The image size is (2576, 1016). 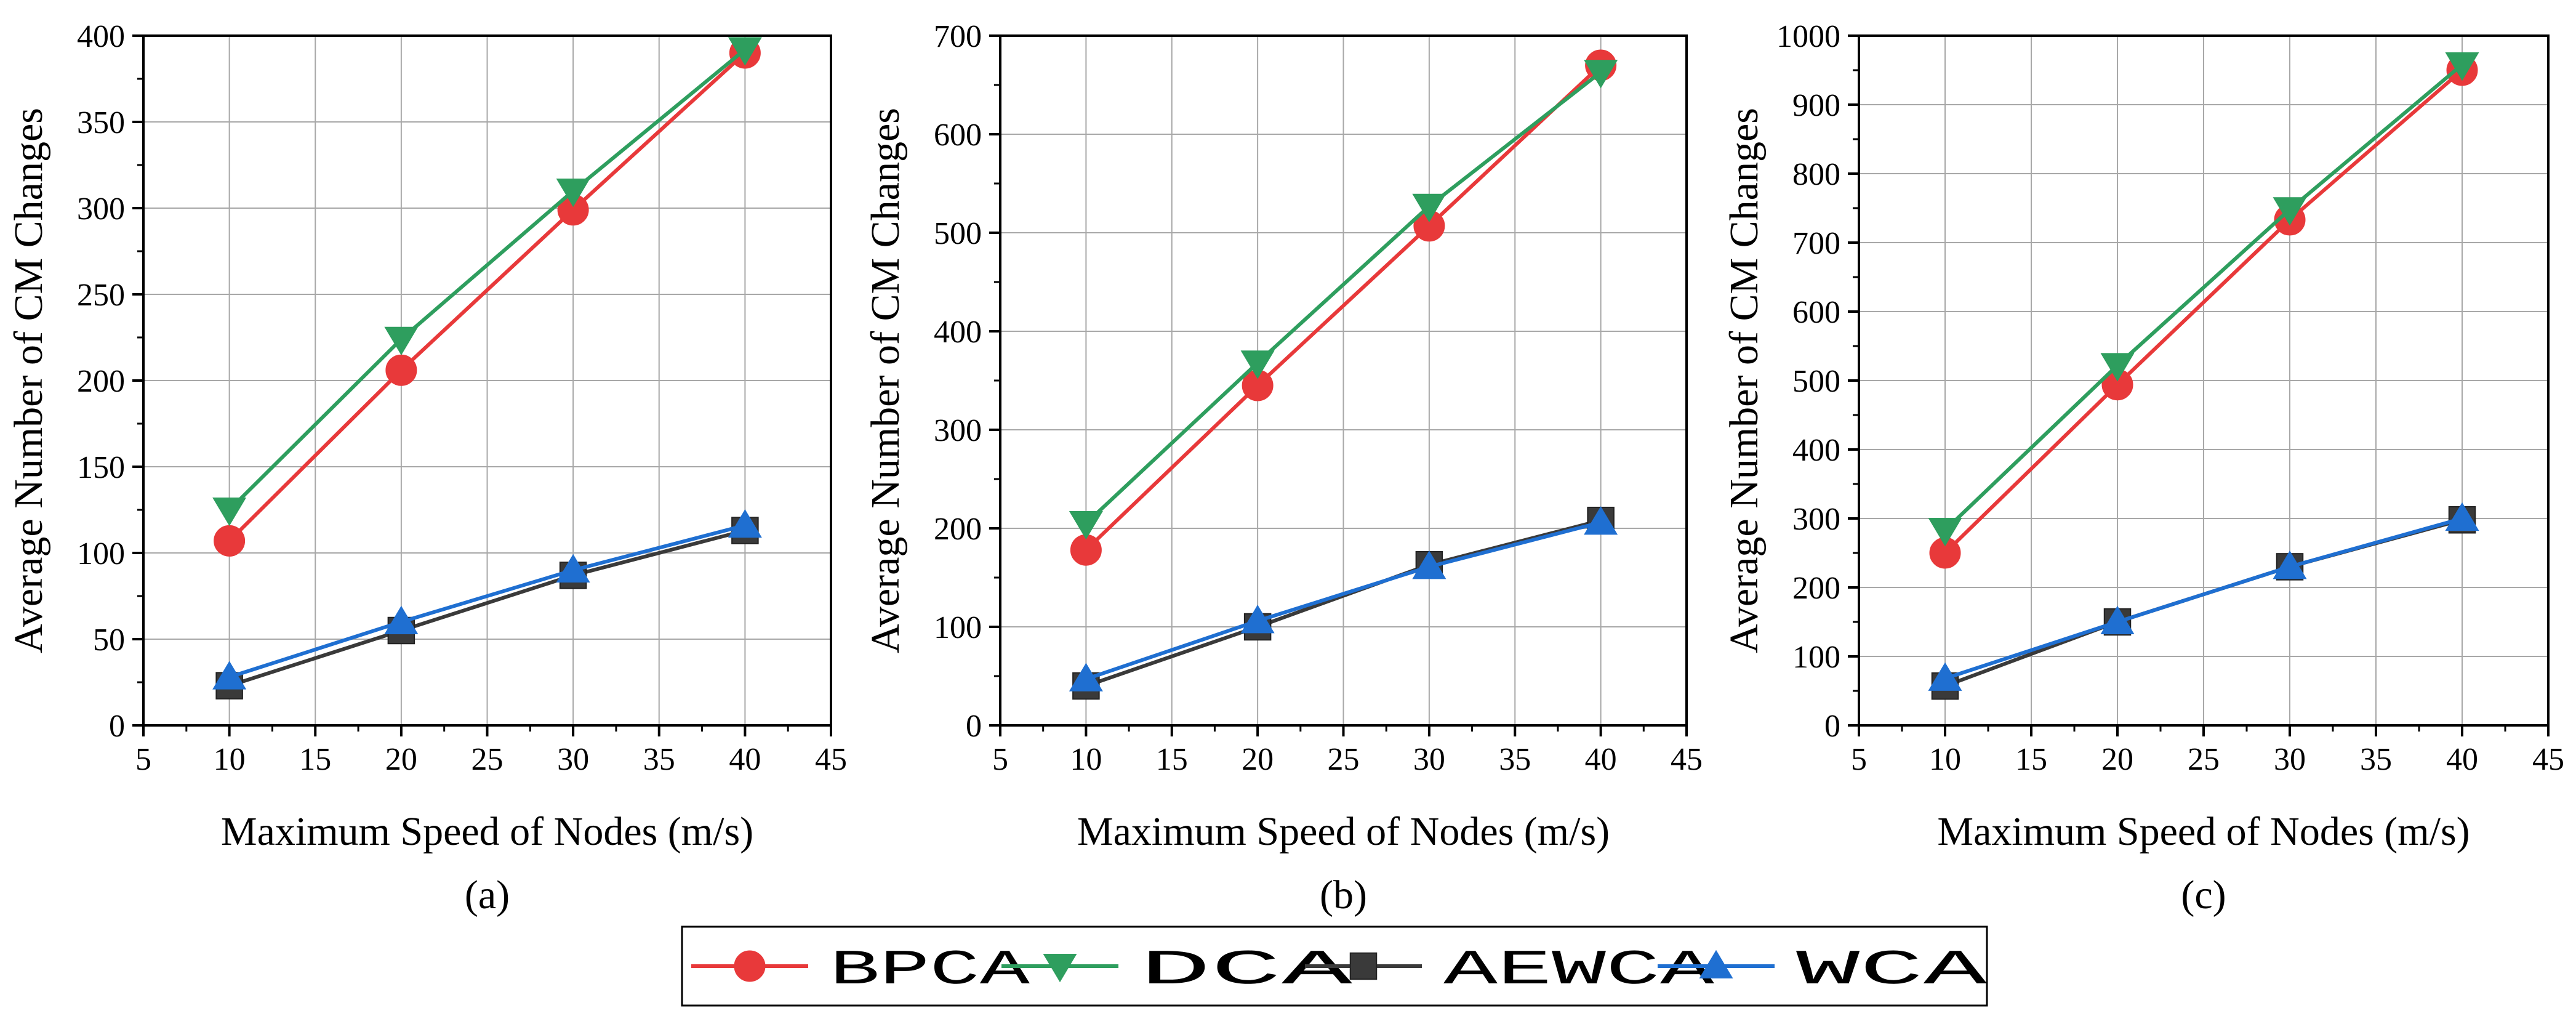 I want to click on legend-entry-wca: WCA, so click(x=1822, y=971).